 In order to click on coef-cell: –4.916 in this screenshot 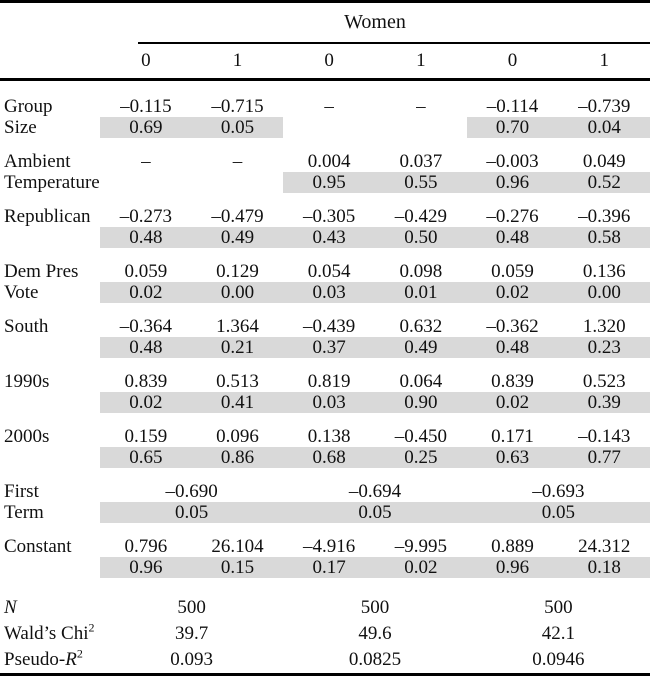, I will do `click(329, 546)`.